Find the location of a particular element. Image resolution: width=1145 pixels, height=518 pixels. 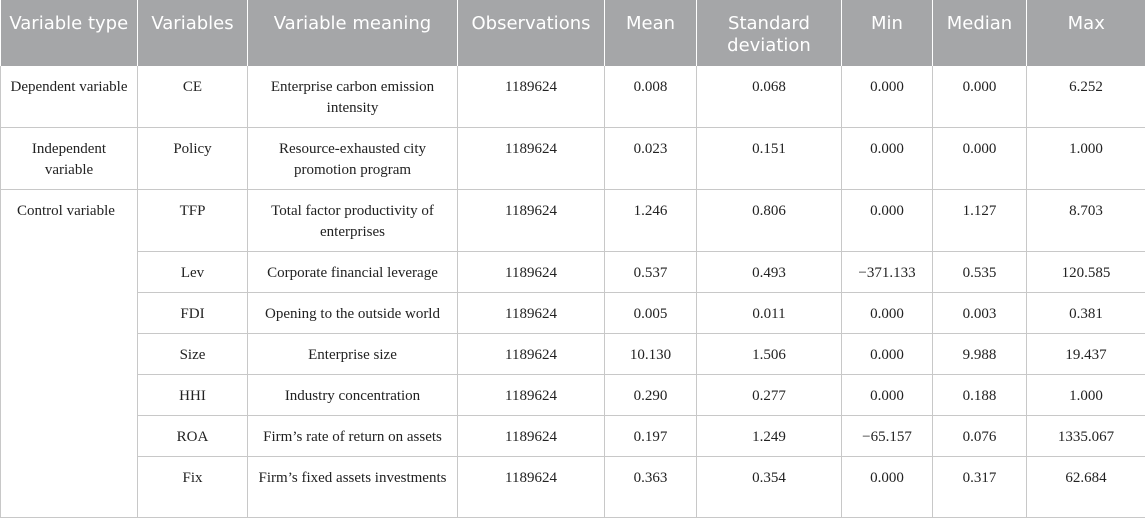

cell-variable-type: Dependent variable is located at coordinates (69, 97).